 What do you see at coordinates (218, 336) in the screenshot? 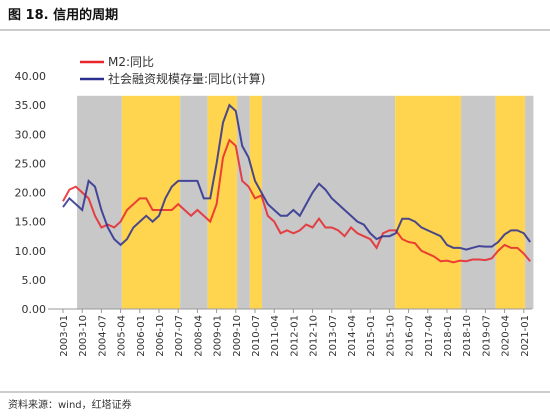
I see `x-tick-label: 2009-01` at bounding box center [218, 336].